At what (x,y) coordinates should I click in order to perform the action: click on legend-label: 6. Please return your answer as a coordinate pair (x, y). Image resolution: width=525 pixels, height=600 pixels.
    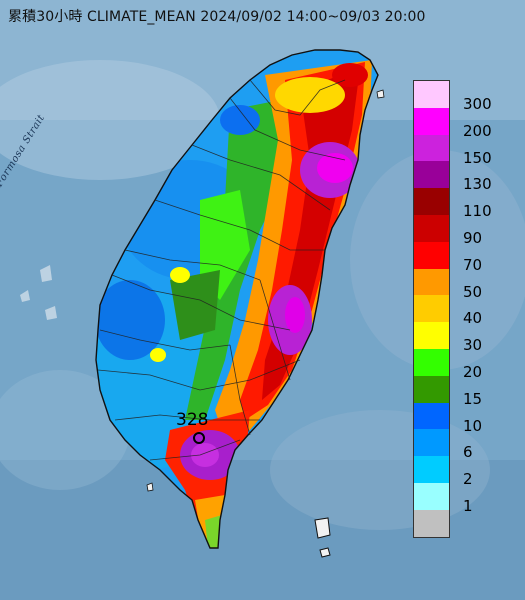
    Looking at the image, I should click on (468, 452).